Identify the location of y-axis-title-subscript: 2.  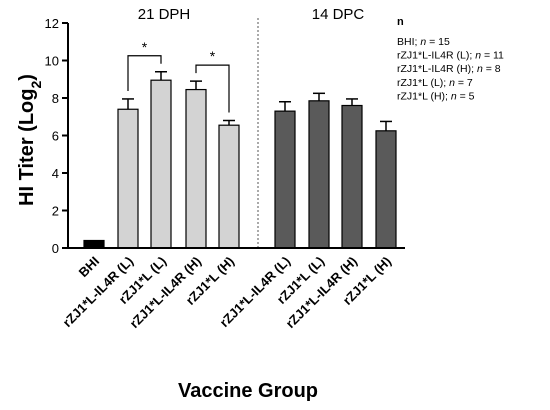
(36, 85).